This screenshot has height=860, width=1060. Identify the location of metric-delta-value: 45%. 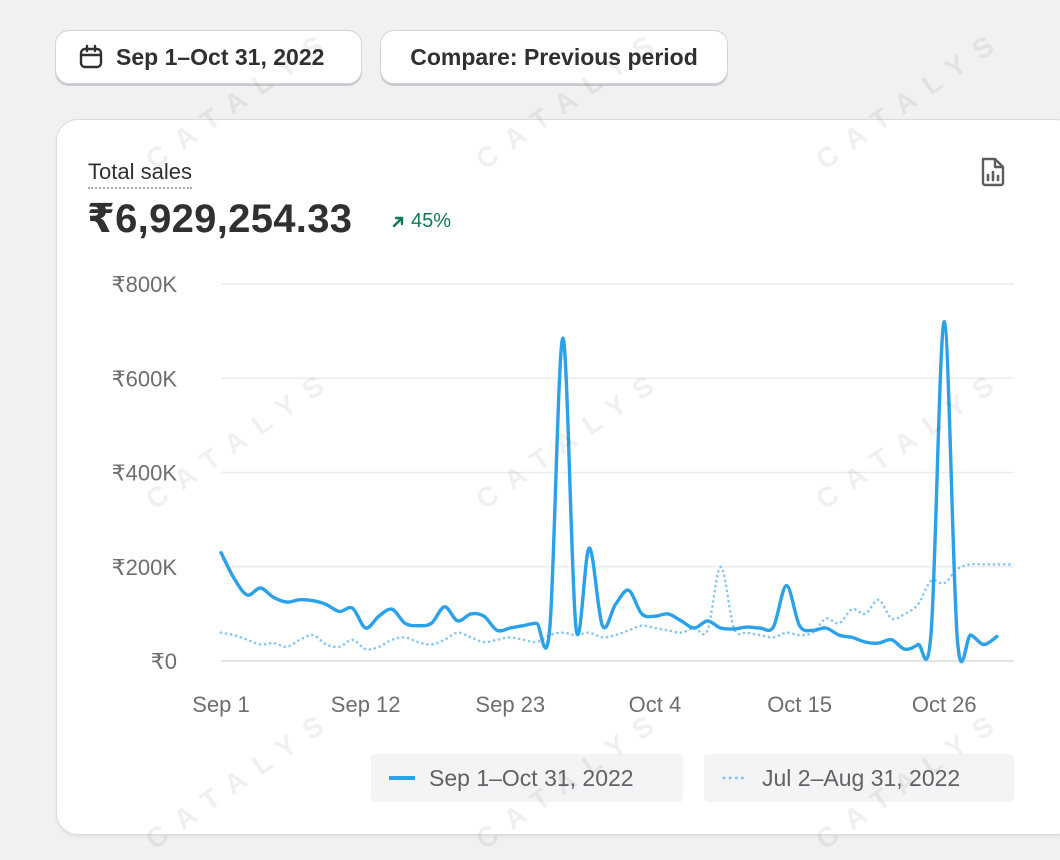
(431, 221).